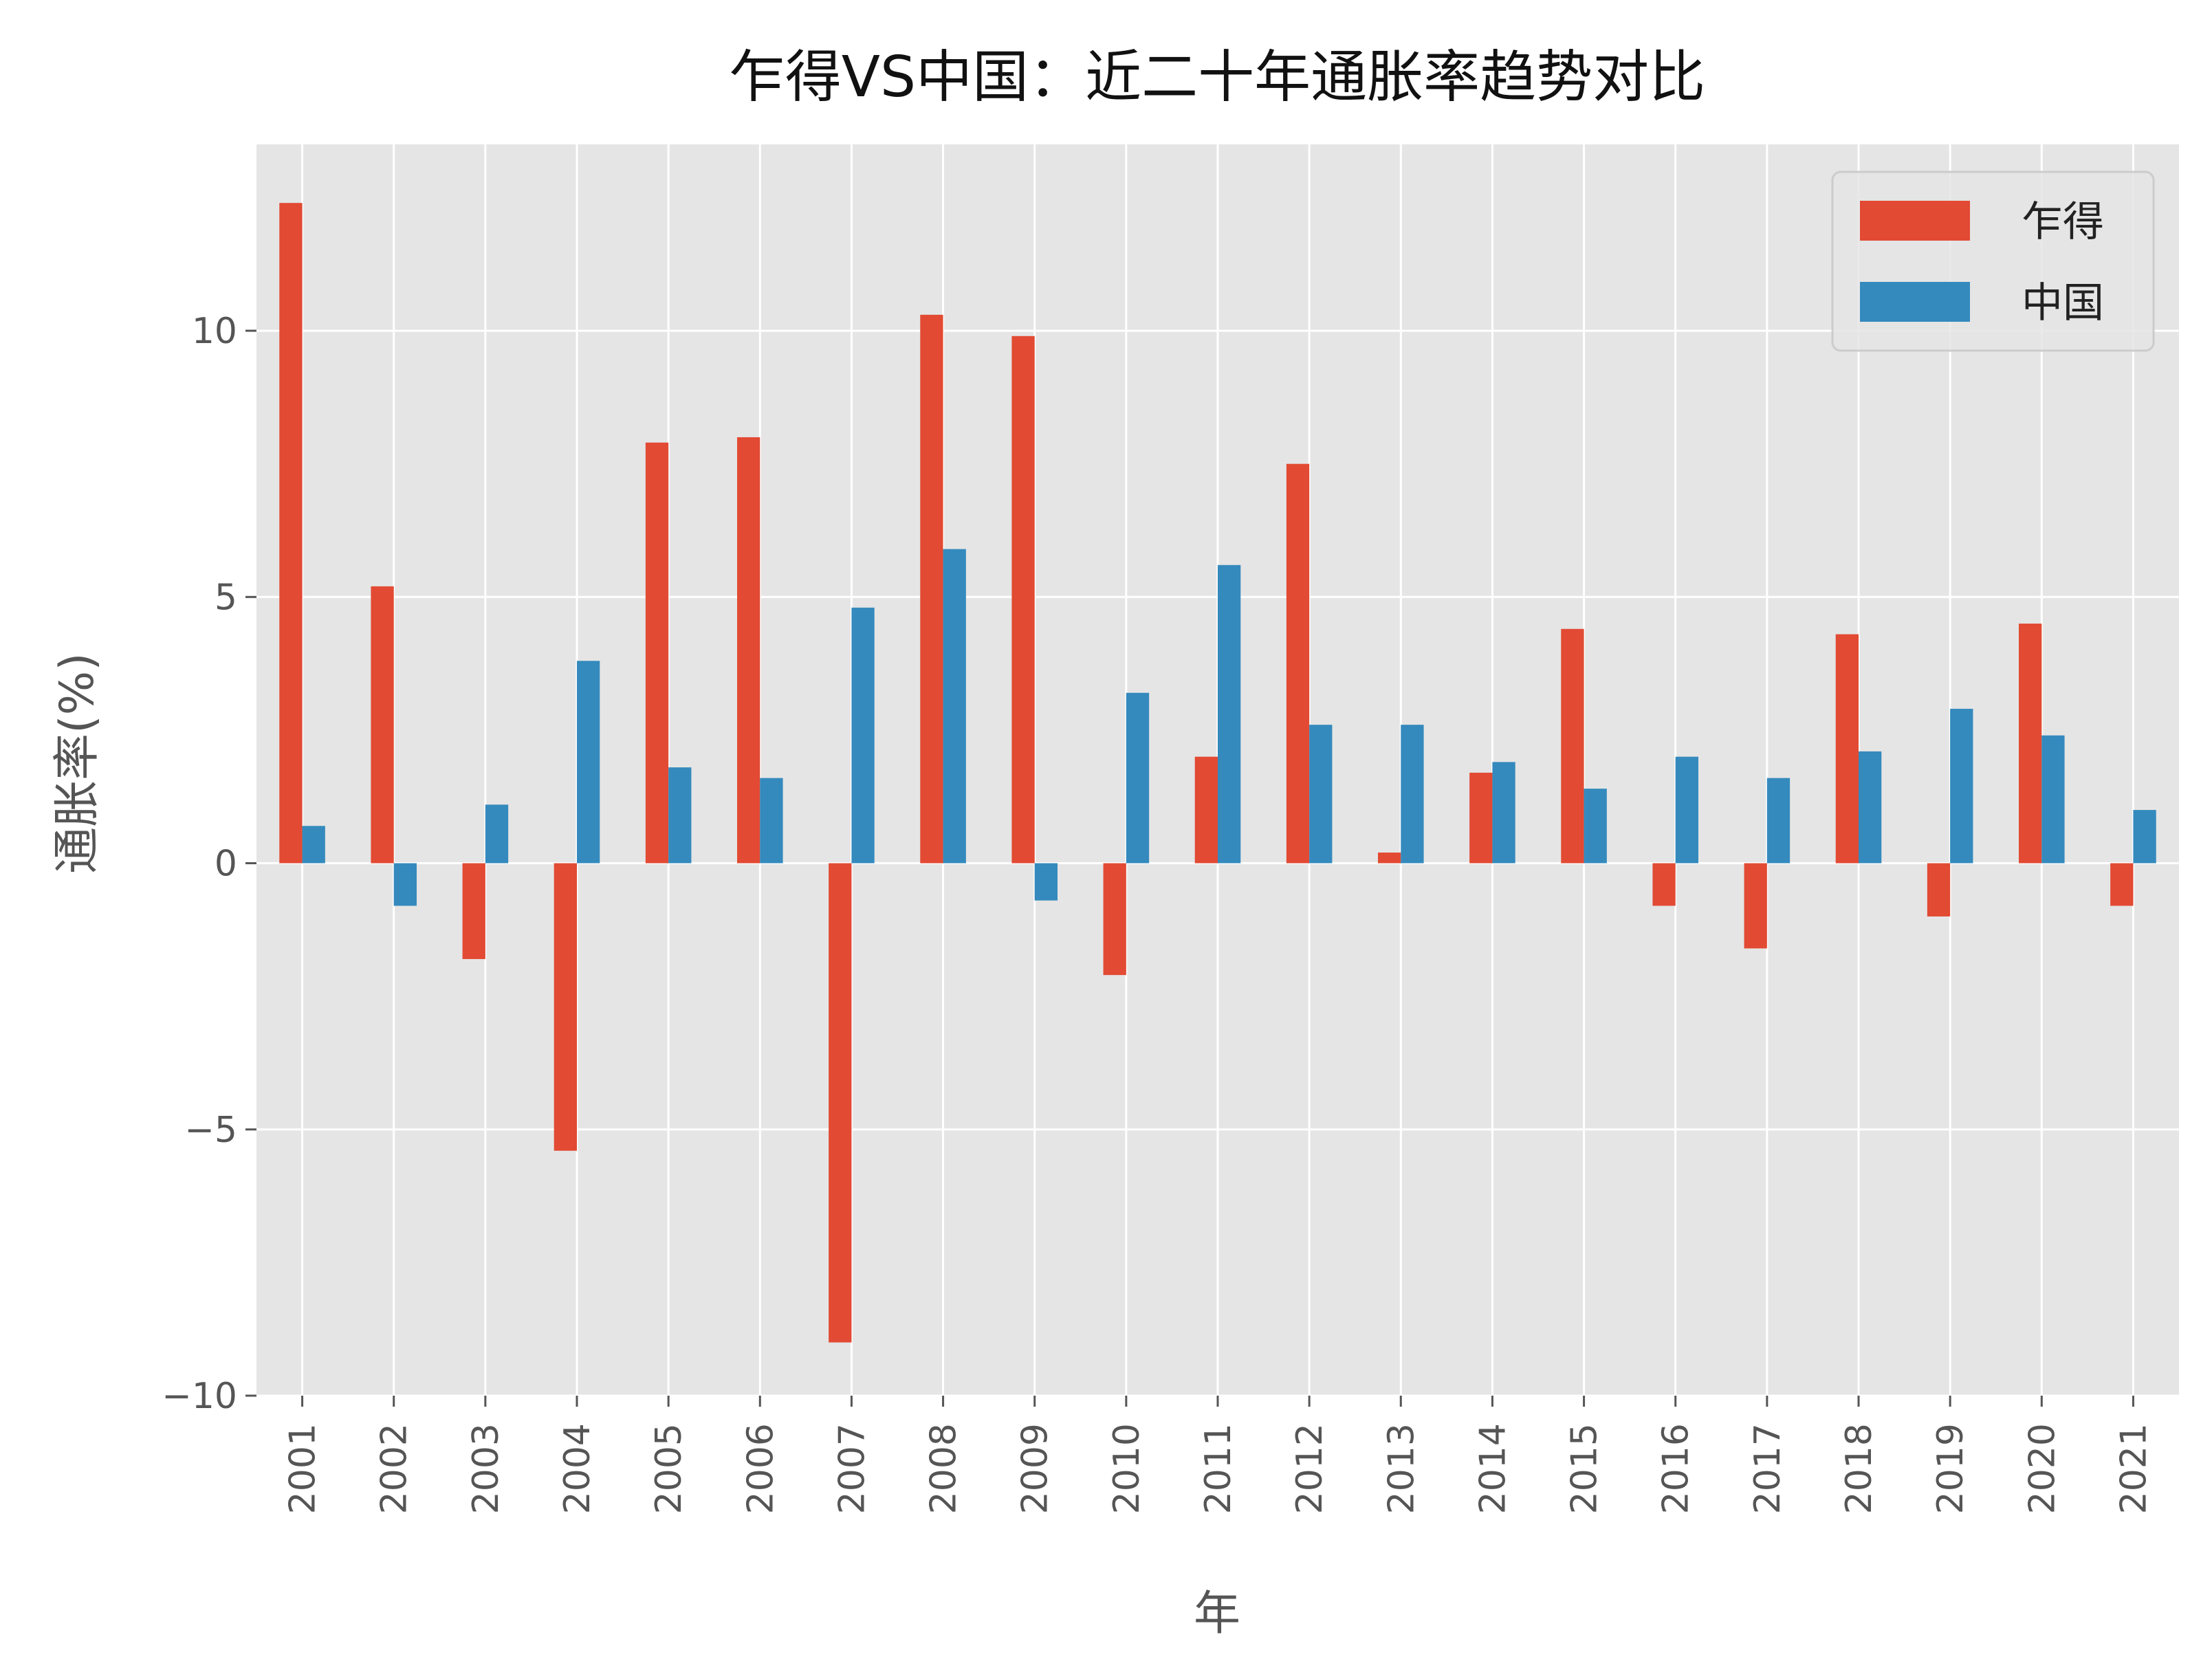 The height and width of the screenshot is (1670, 2212). Describe the element at coordinates (1412, 795) in the screenshot. I see `bar-china-2013` at that location.